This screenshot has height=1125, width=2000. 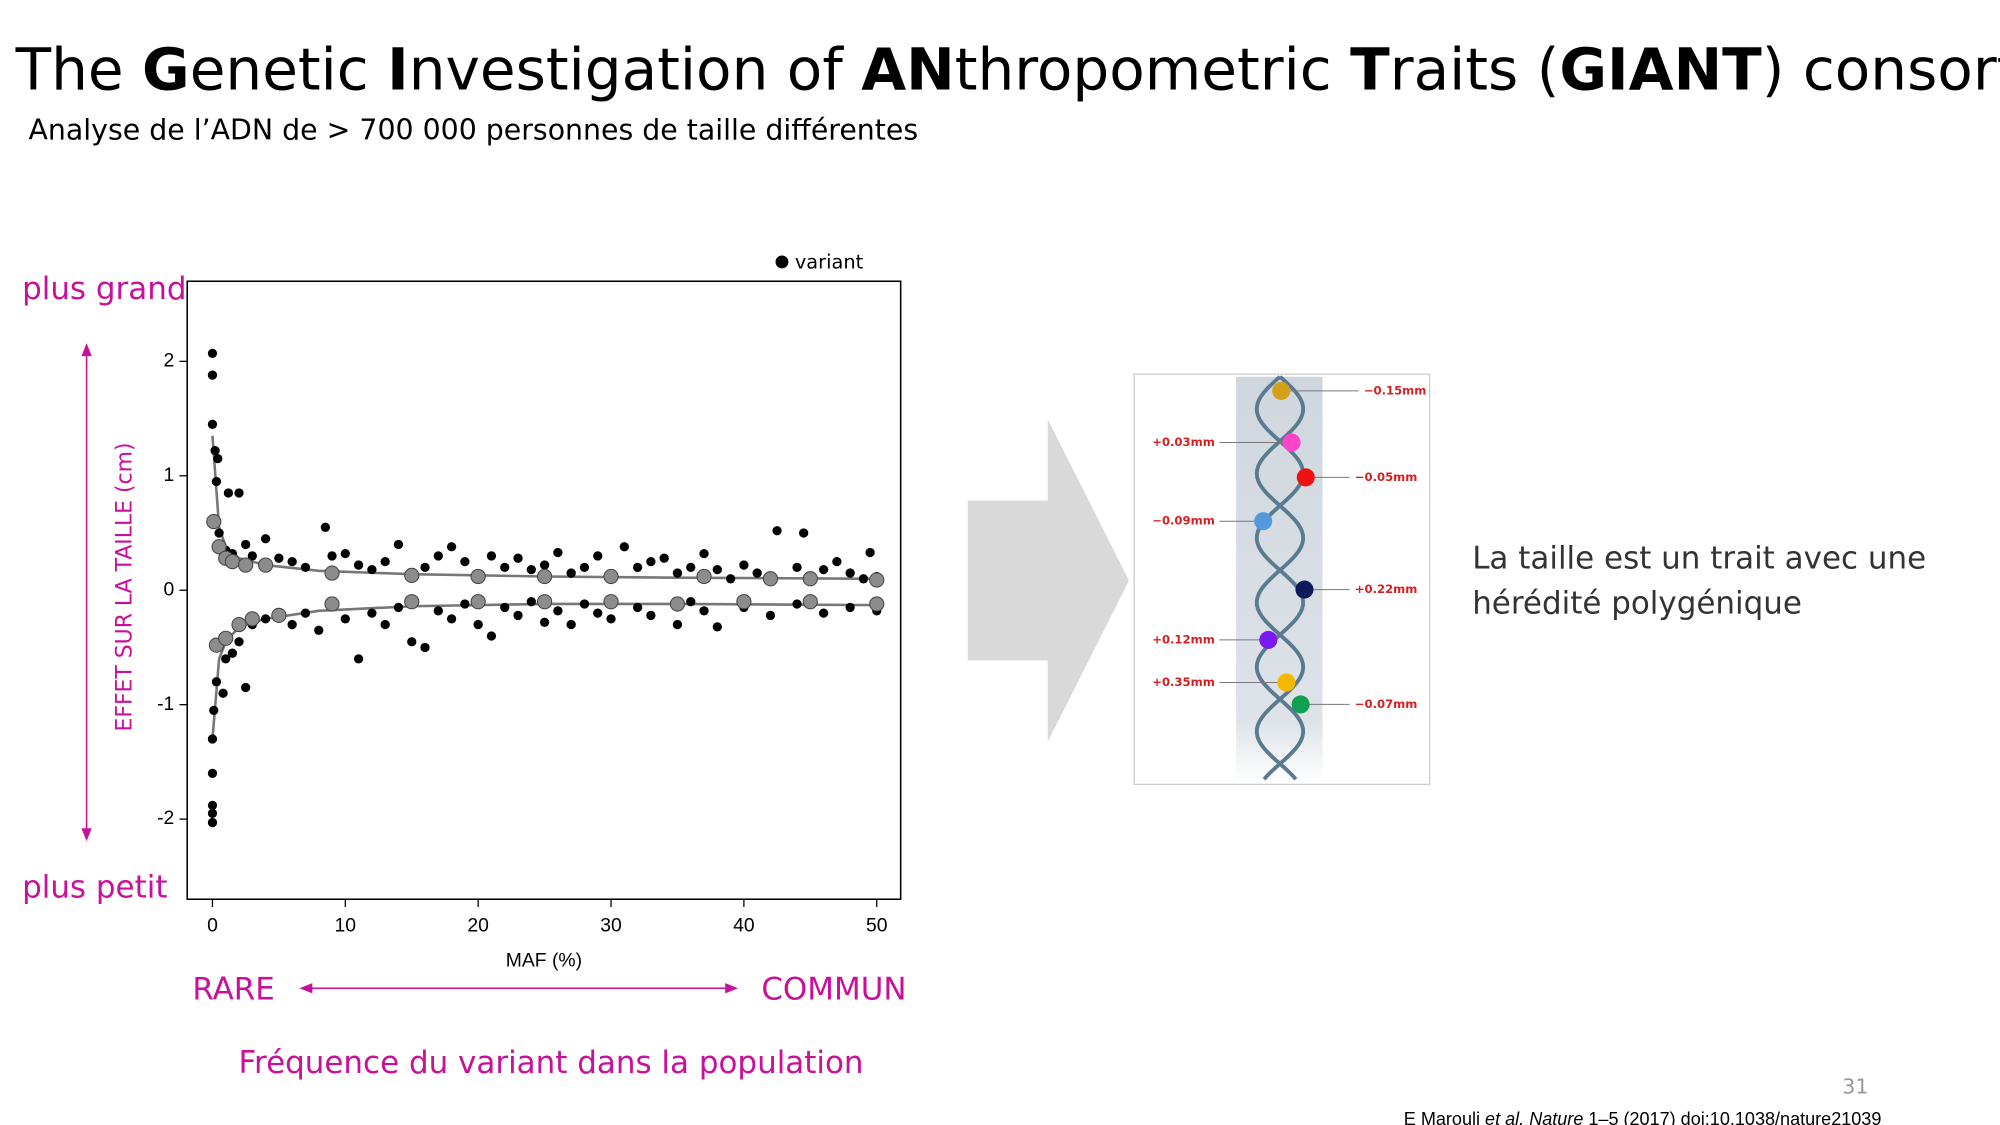 What do you see at coordinates (169, 589) in the screenshot?
I see `y-tick-label: 0` at bounding box center [169, 589].